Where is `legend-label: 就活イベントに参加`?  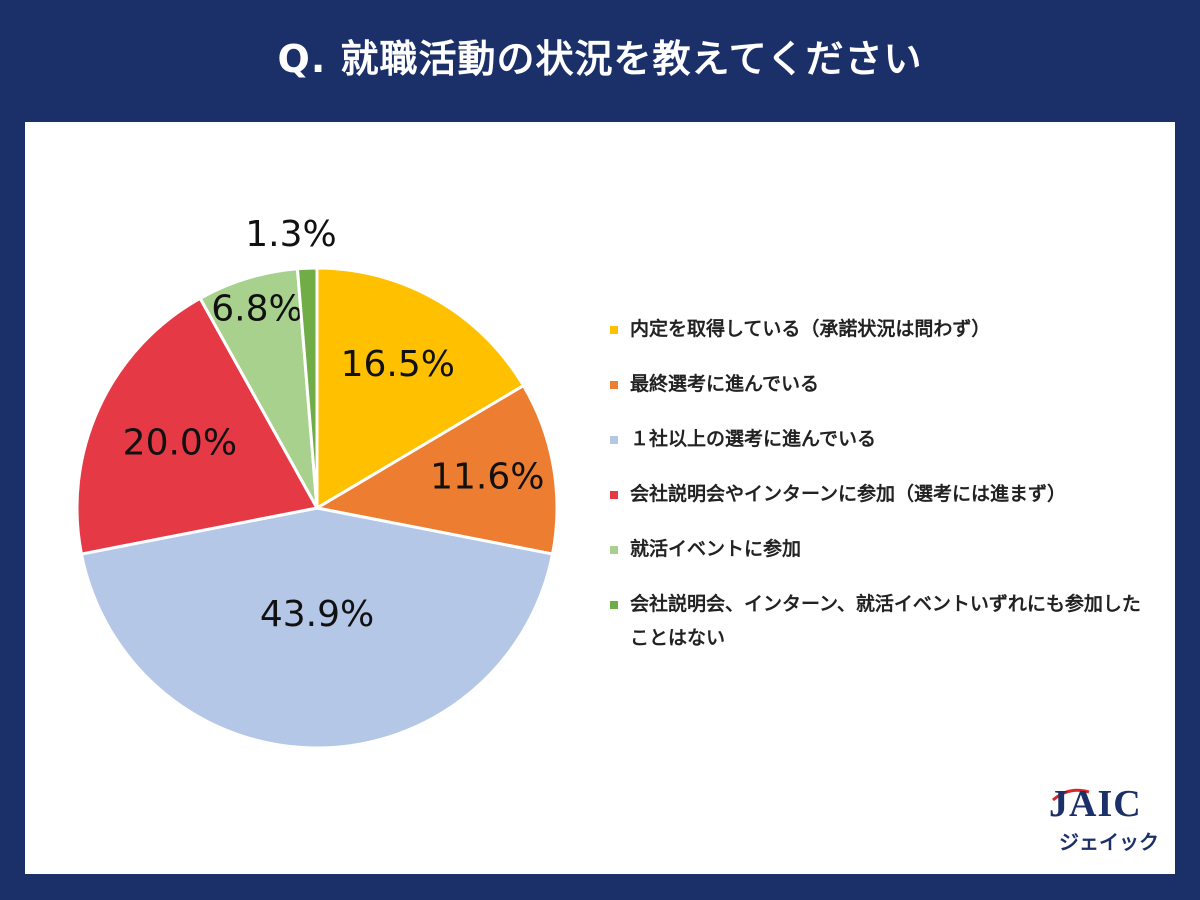 legend-label: 就活イベントに参加 is located at coordinates (716, 549).